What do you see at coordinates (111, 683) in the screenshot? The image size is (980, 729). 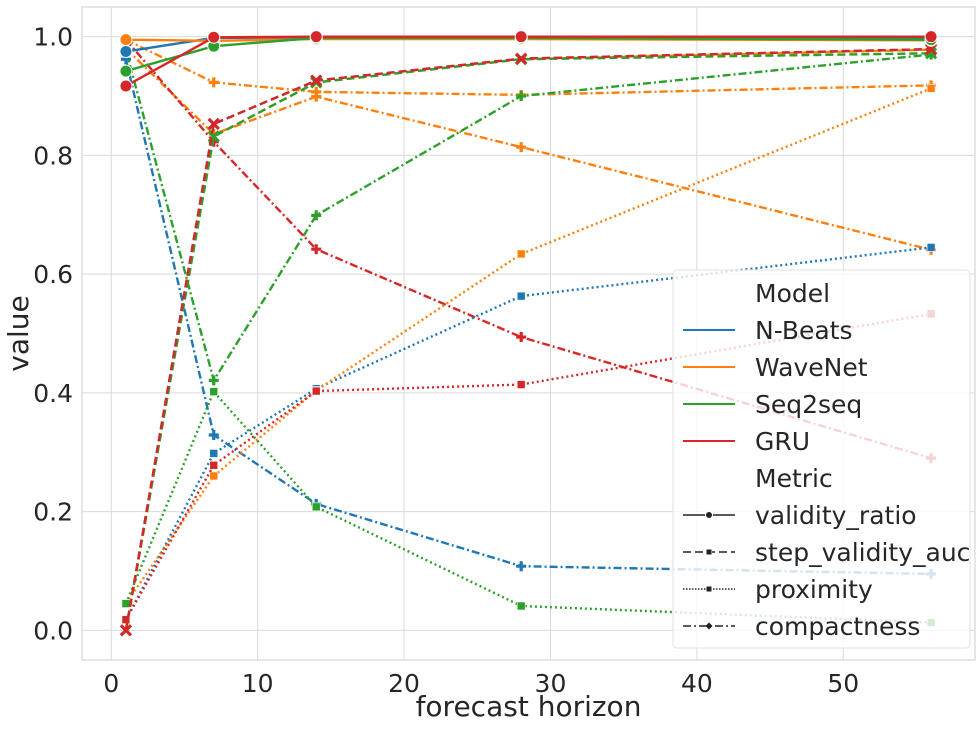 I see `x-tick-label: 0` at bounding box center [111, 683].